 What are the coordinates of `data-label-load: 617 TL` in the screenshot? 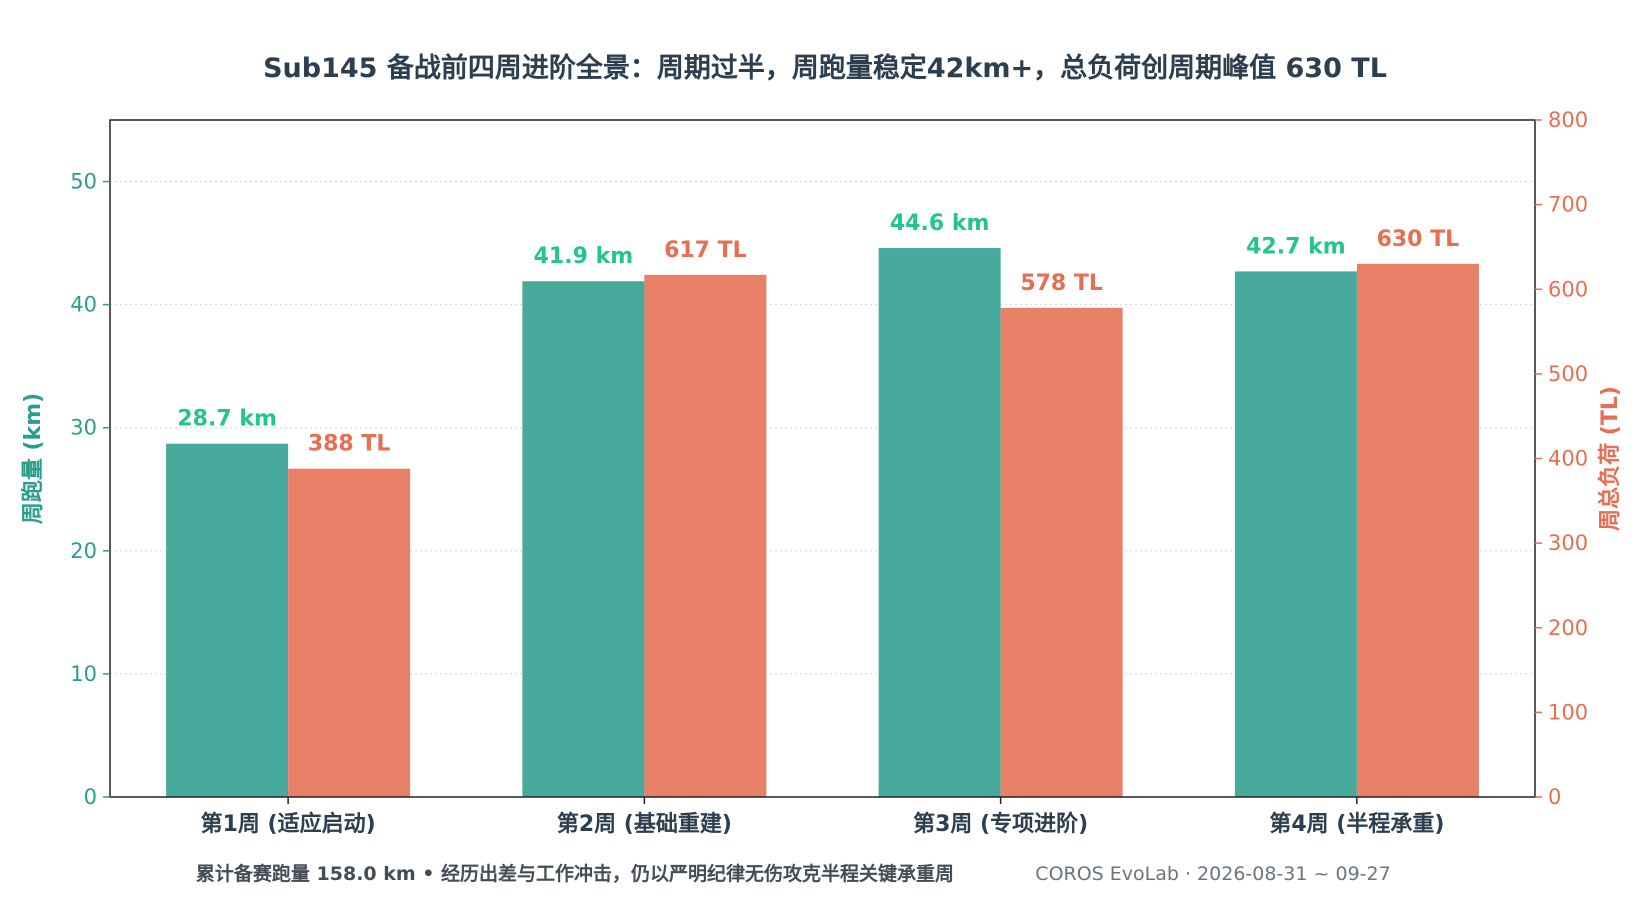 It's located at (705, 250).